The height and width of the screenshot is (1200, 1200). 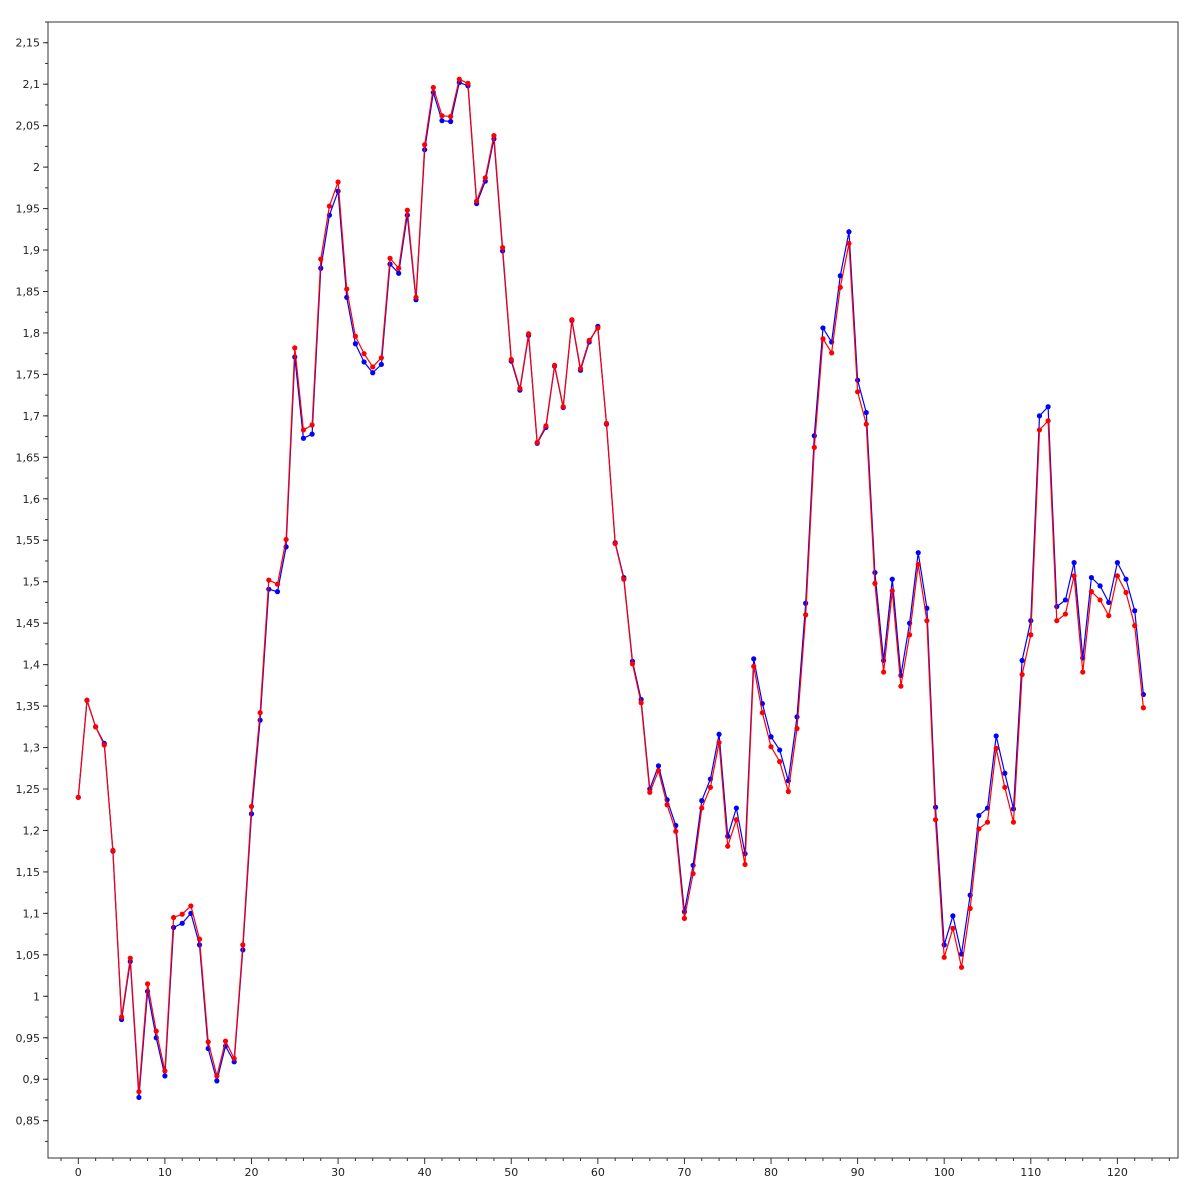 What do you see at coordinates (32, 416) in the screenshot?
I see `y-tick-label: 1,7` at bounding box center [32, 416].